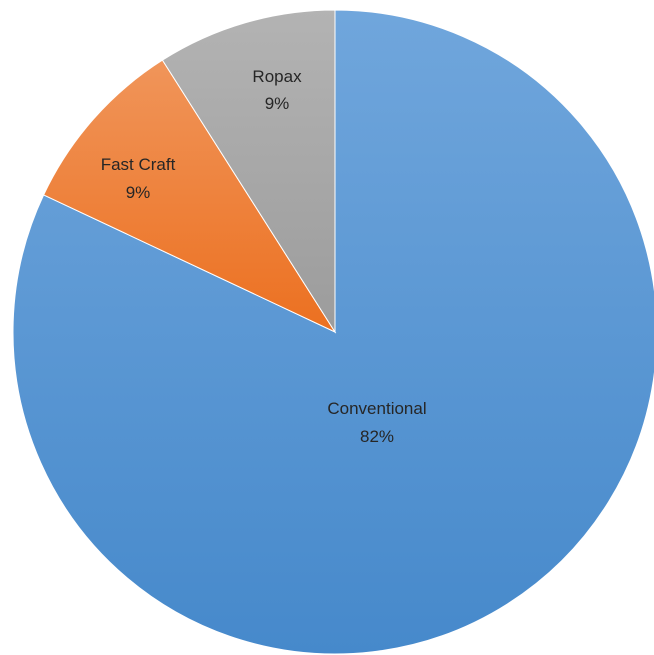 The height and width of the screenshot is (655, 654). I want to click on slice-percent-fast-craft: 9%, so click(138, 192).